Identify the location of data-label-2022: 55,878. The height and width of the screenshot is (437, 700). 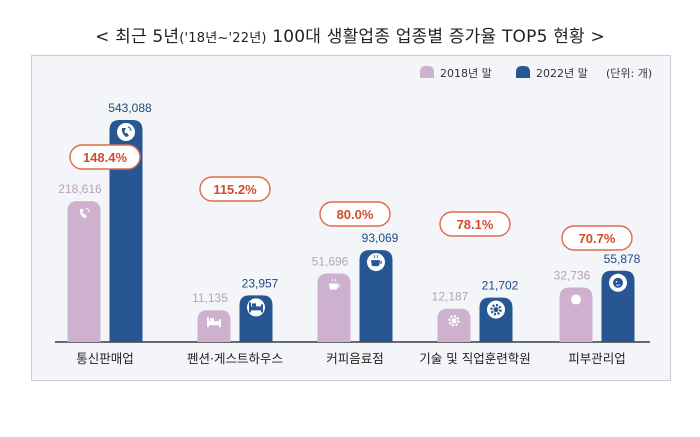
(622, 259).